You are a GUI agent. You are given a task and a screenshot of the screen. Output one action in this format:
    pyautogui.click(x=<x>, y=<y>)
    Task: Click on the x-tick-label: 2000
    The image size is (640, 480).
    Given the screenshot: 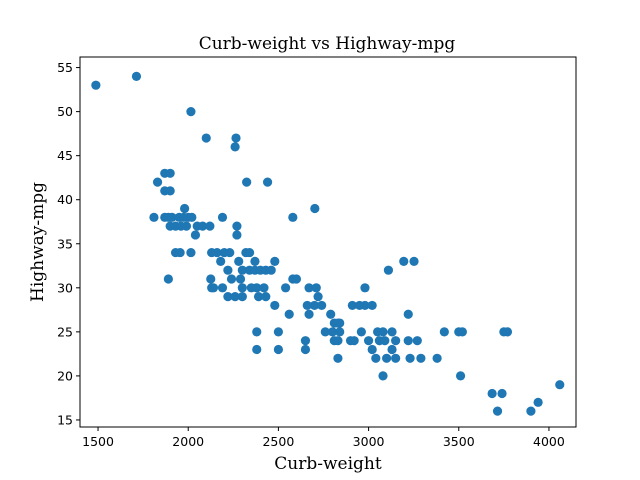 What is the action you would take?
    pyautogui.click(x=188, y=441)
    